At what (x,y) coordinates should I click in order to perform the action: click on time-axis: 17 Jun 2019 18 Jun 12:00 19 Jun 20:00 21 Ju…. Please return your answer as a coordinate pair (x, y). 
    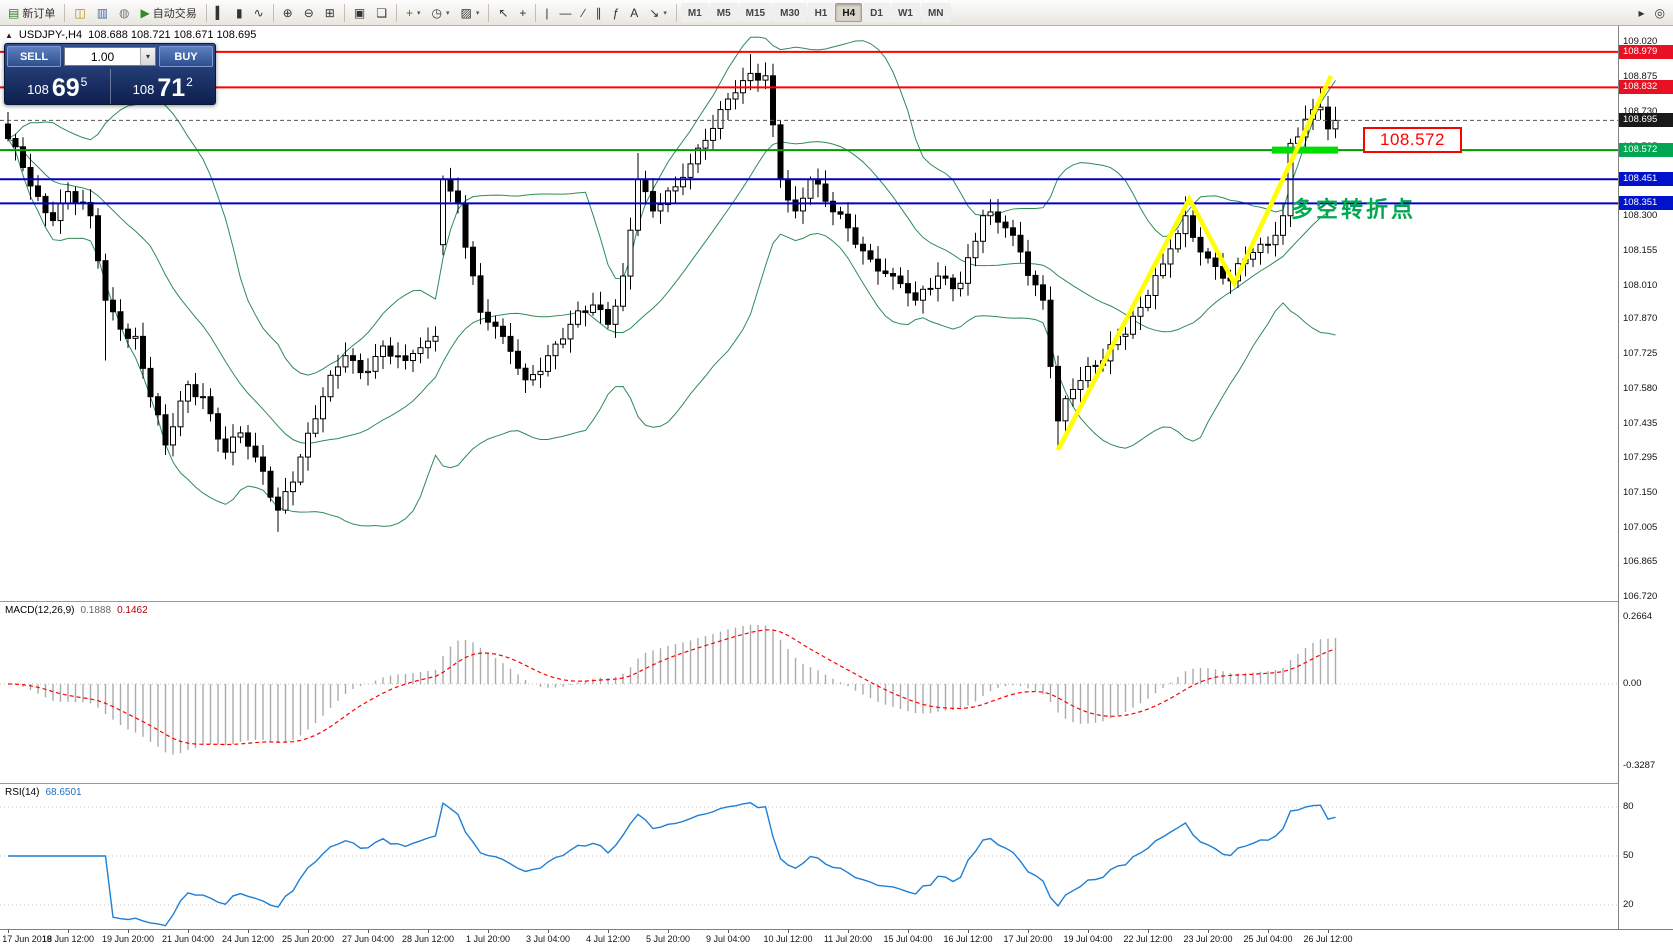
    Looking at the image, I should click on (836, 937).